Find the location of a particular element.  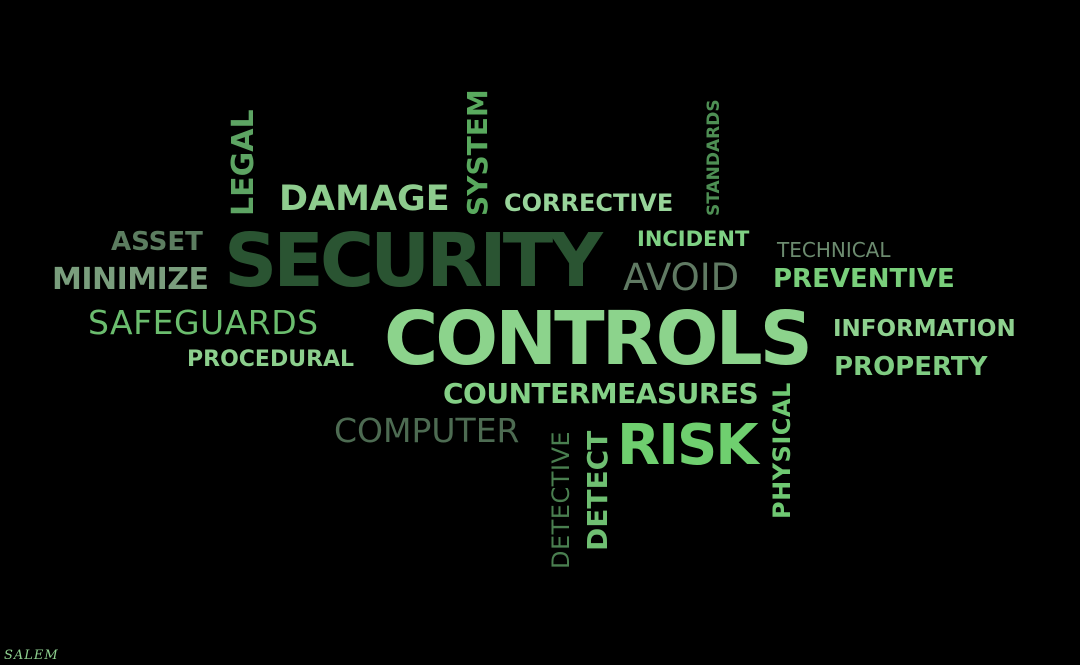

word-corrective: CORRECTIVE is located at coordinates (589, 203).